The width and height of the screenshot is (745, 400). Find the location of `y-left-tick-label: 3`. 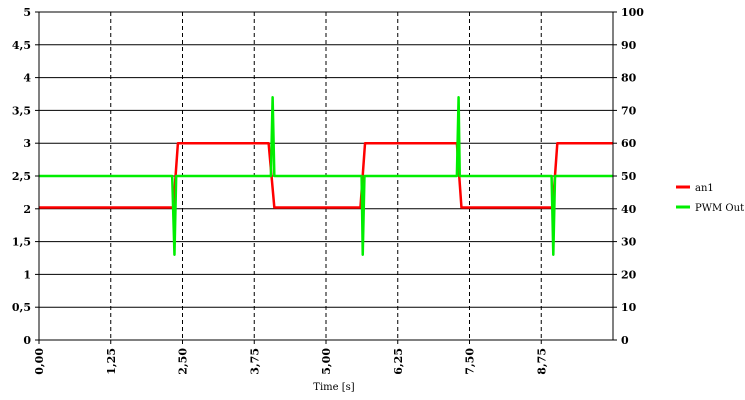

y-left-tick-label: 3 is located at coordinates (27, 143).